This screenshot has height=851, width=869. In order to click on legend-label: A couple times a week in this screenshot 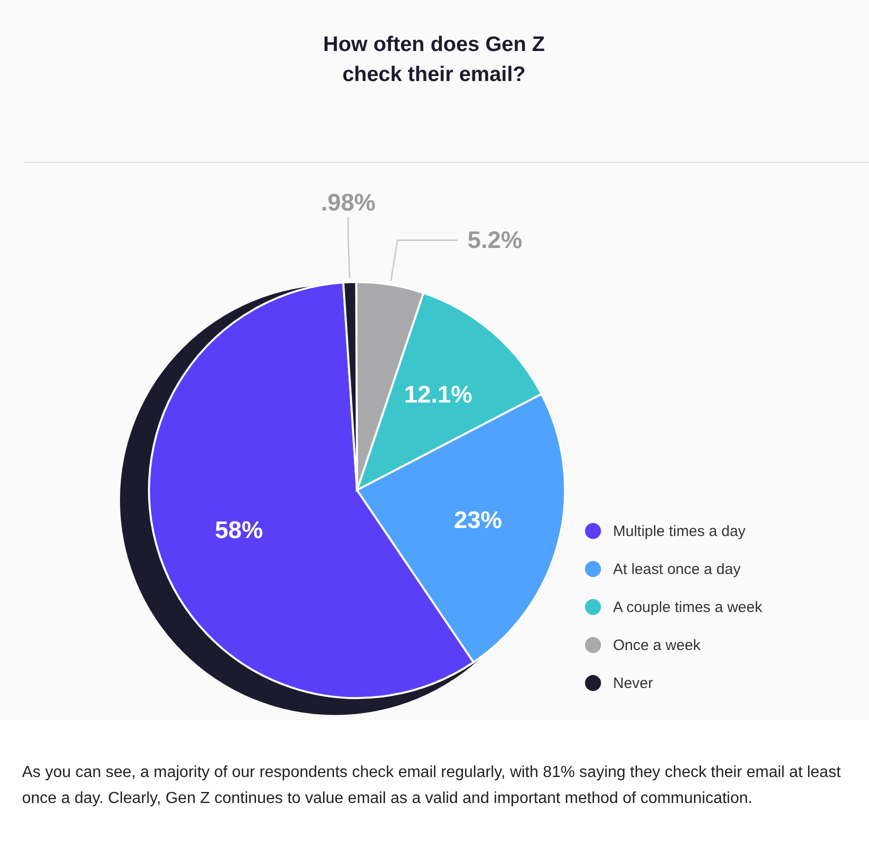, I will do `click(687, 607)`.